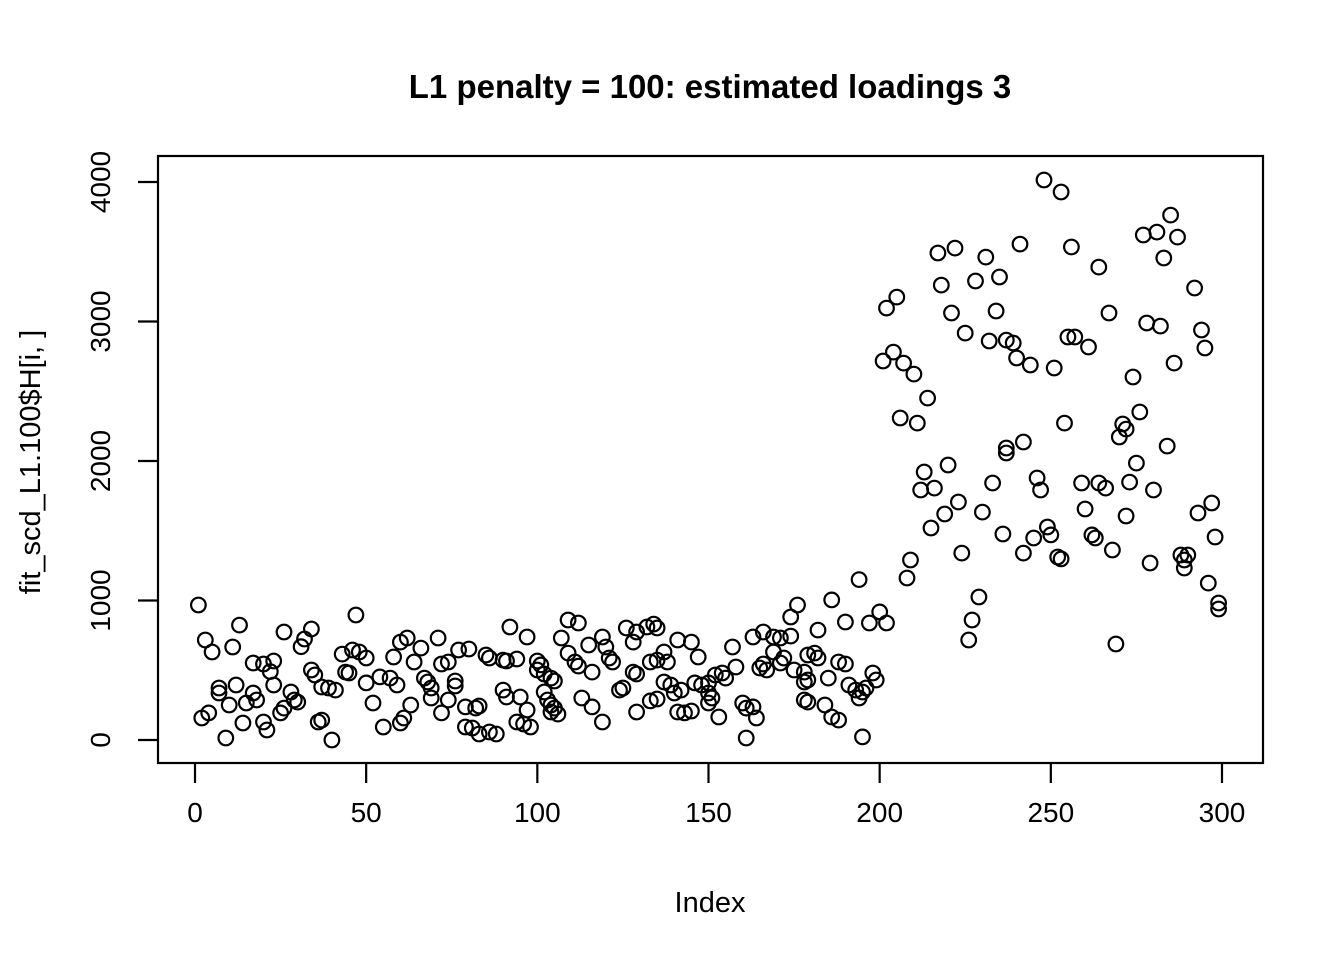 The image size is (1344, 965). What do you see at coordinates (366, 812) in the screenshot?
I see `x-tick-label: 50` at bounding box center [366, 812].